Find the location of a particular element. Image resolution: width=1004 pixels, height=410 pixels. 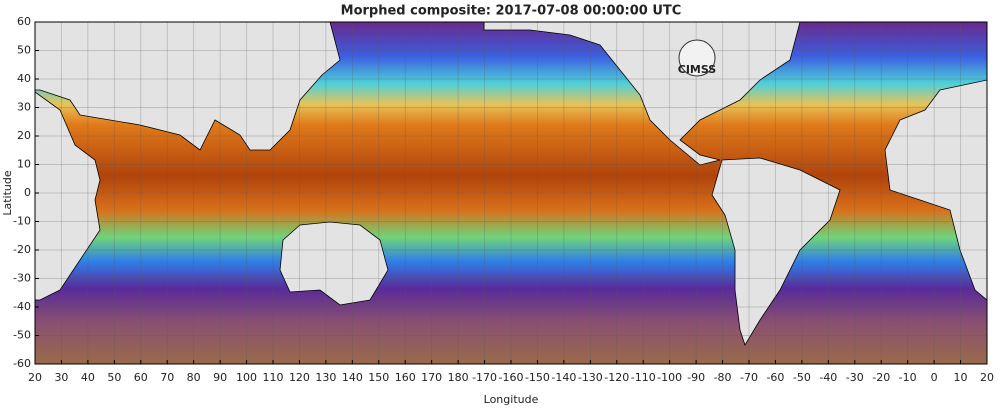

x-tick-label: -150 is located at coordinates (537, 377).